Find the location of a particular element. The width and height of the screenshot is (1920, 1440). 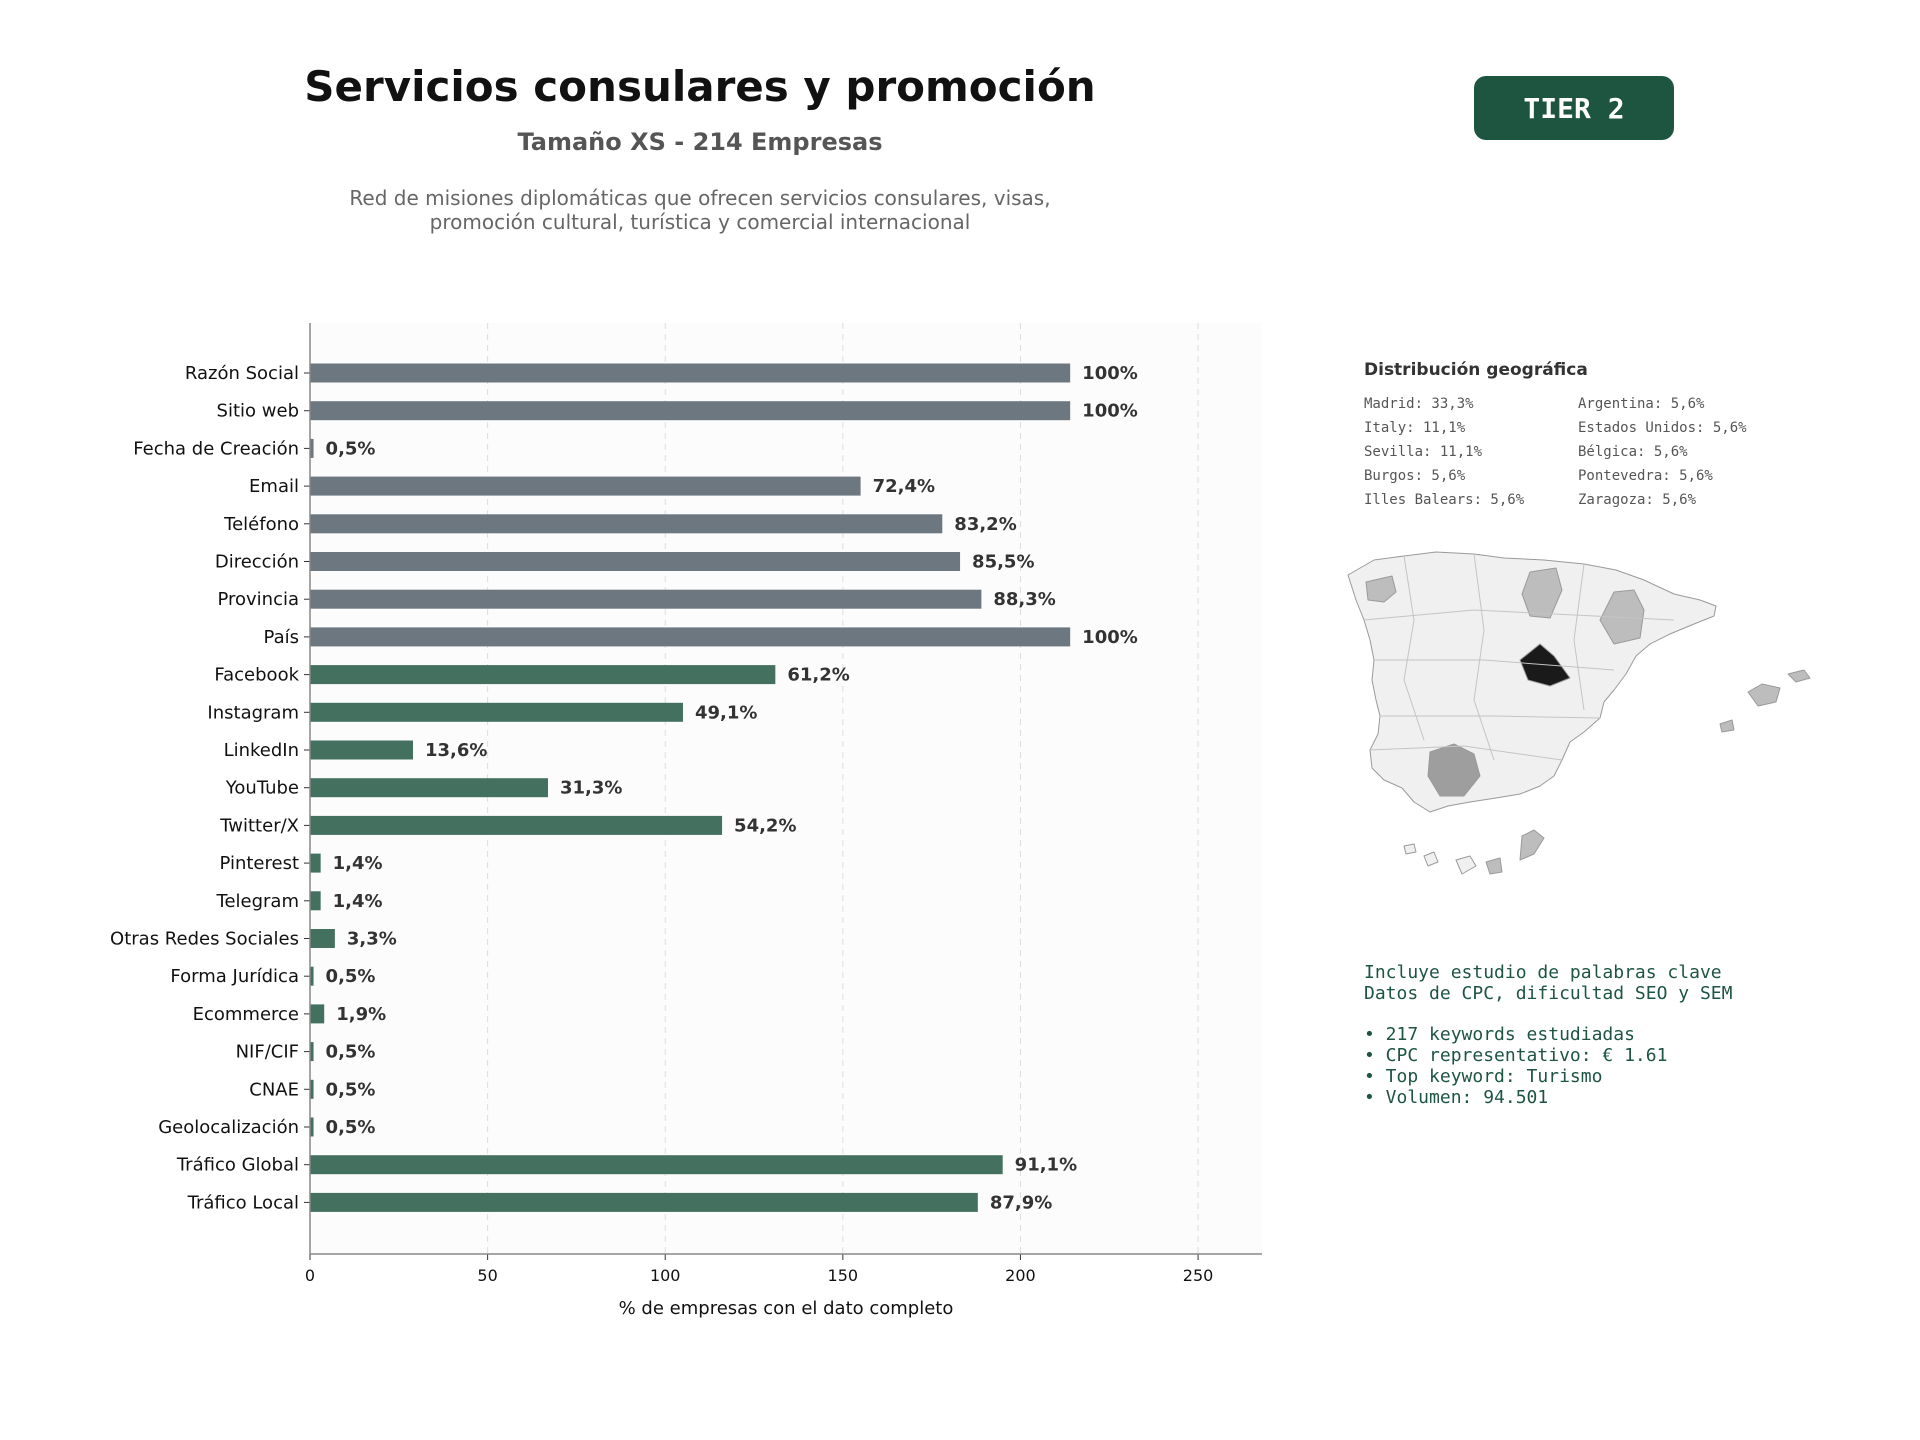

data-label: 61,2% is located at coordinates (818, 675).